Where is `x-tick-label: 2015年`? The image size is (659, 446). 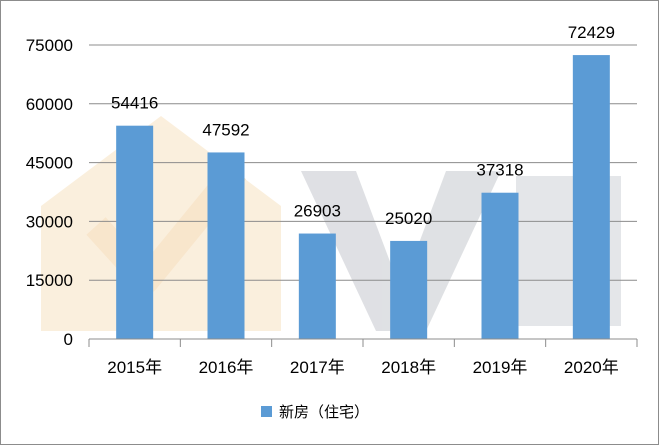 x-tick-label: 2015年 is located at coordinates (134, 367).